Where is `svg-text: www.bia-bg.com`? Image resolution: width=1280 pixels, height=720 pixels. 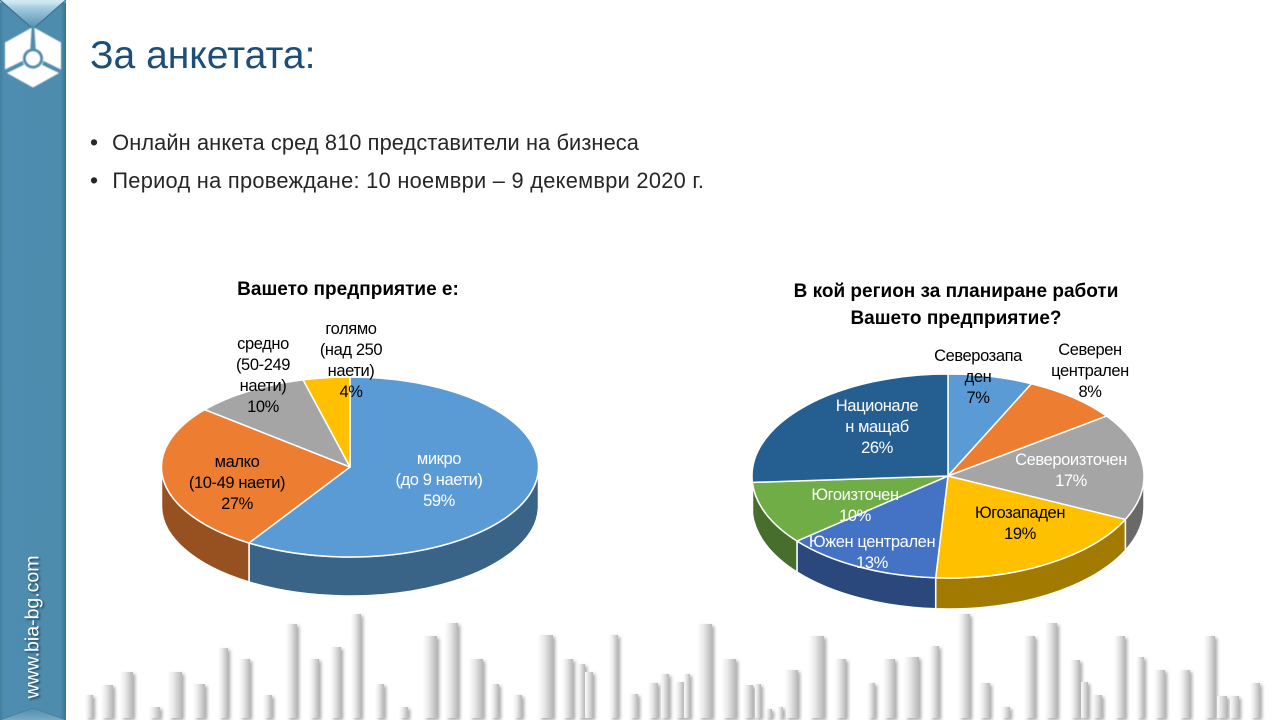 svg-text: www.bia-bg.com is located at coordinates (33, 627).